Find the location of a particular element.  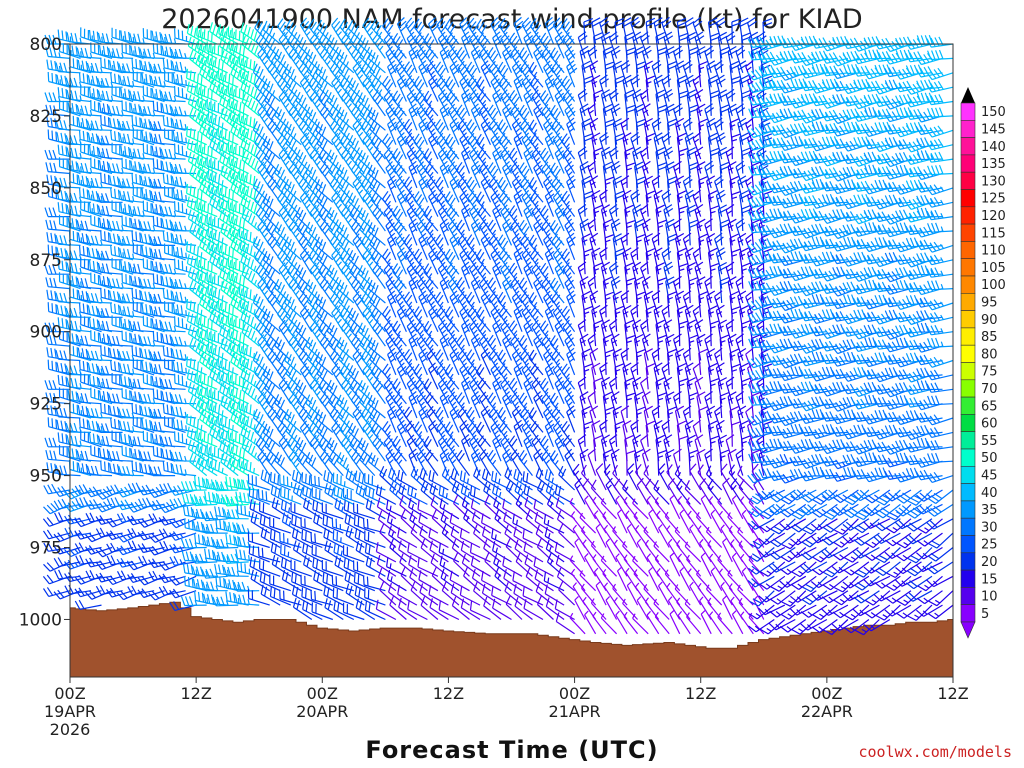

colorbar-label: 145 is located at coordinates (993, 129).